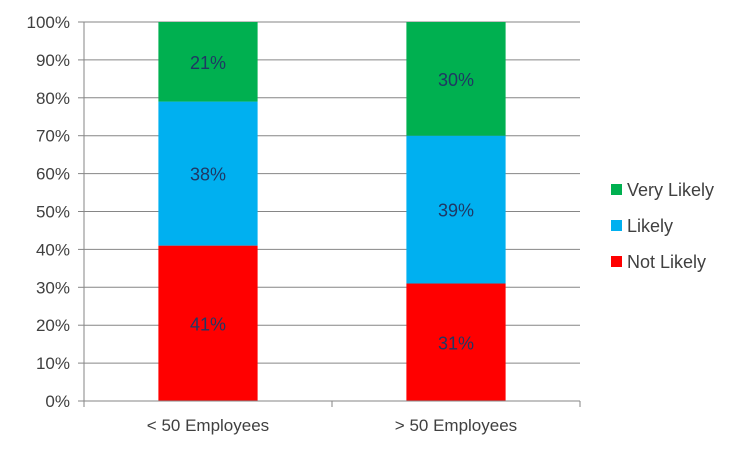  I want to click on legend-item: Not Likely, so click(658, 262).